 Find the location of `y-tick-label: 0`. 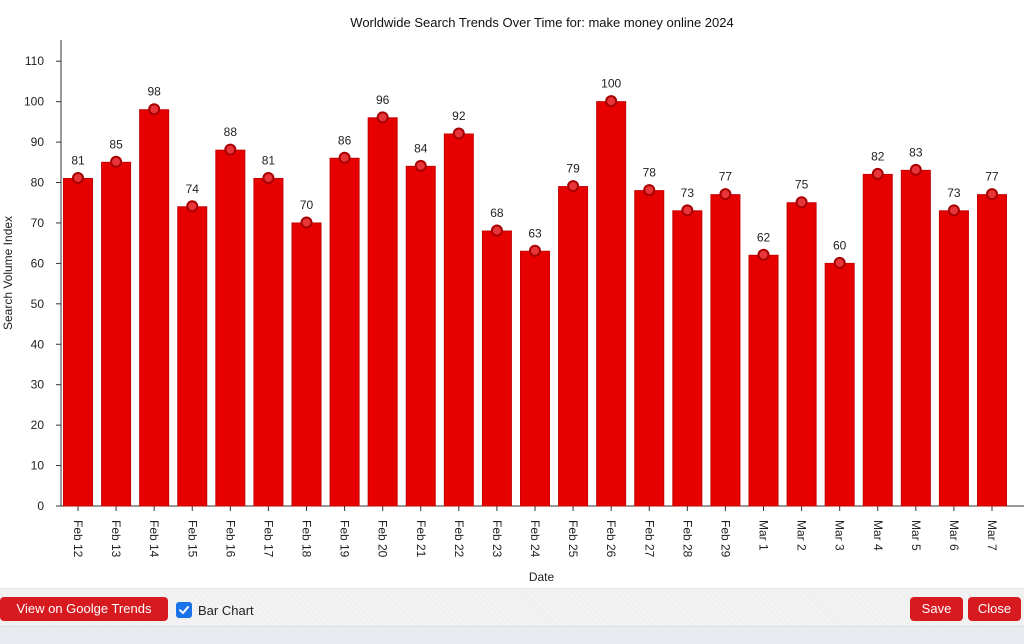

y-tick-label: 0 is located at coordinates (40, 506).